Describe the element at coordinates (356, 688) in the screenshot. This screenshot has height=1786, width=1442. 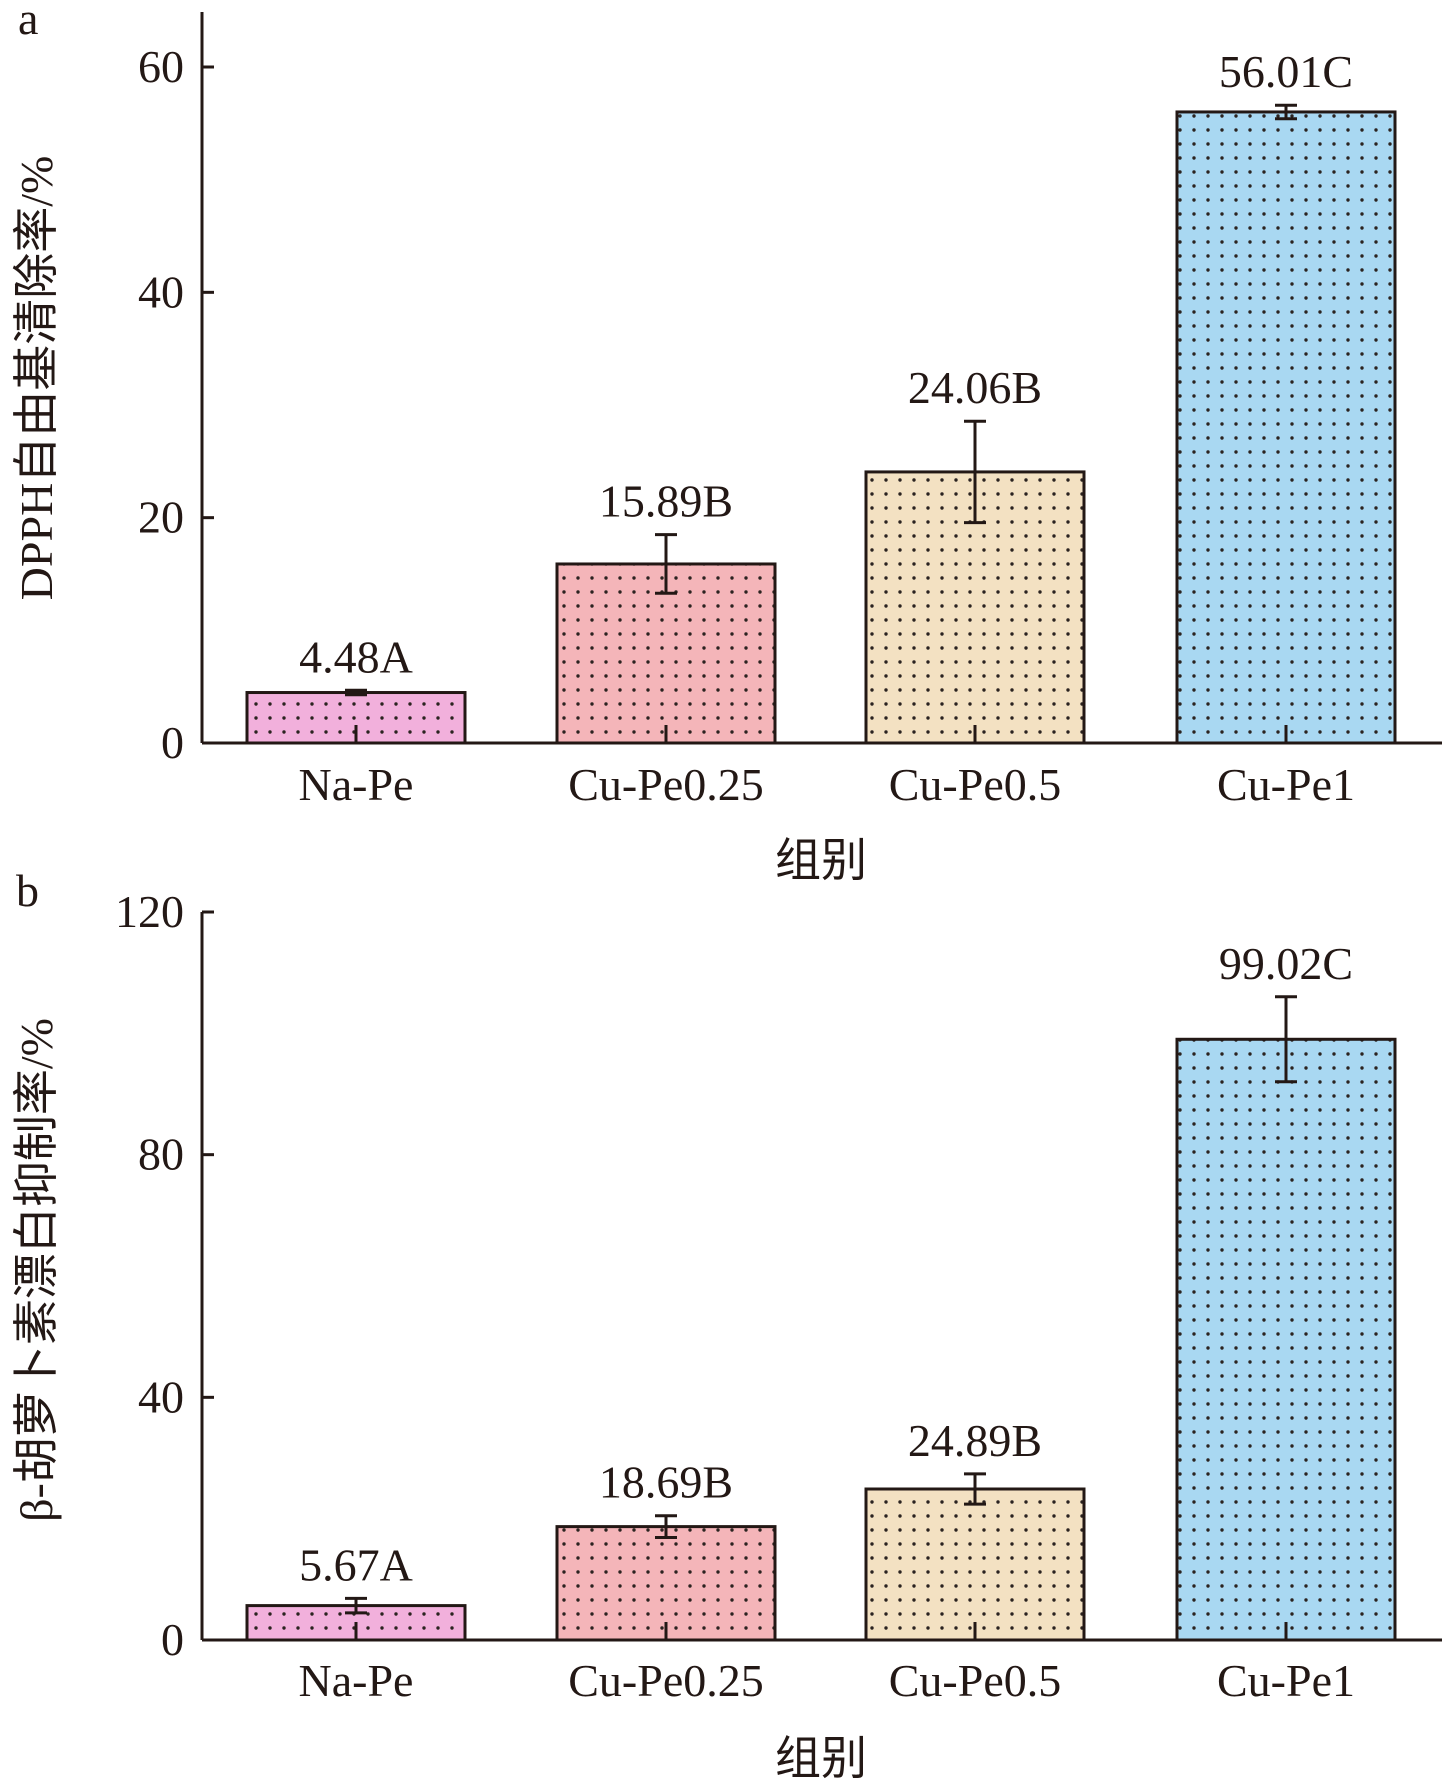
I see `bar-group: 4.48A` at that location.